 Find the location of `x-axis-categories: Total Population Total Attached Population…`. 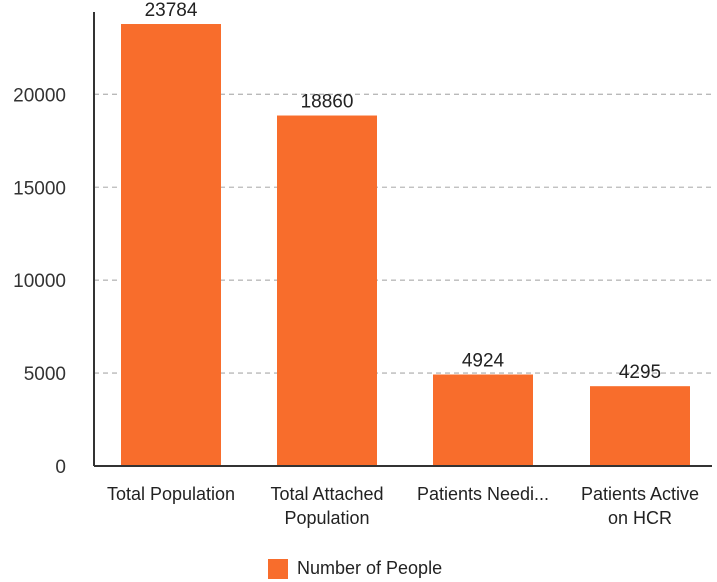

x-axis-categories: Total Population Total Attached Population… is located at coordinates (403, 506).